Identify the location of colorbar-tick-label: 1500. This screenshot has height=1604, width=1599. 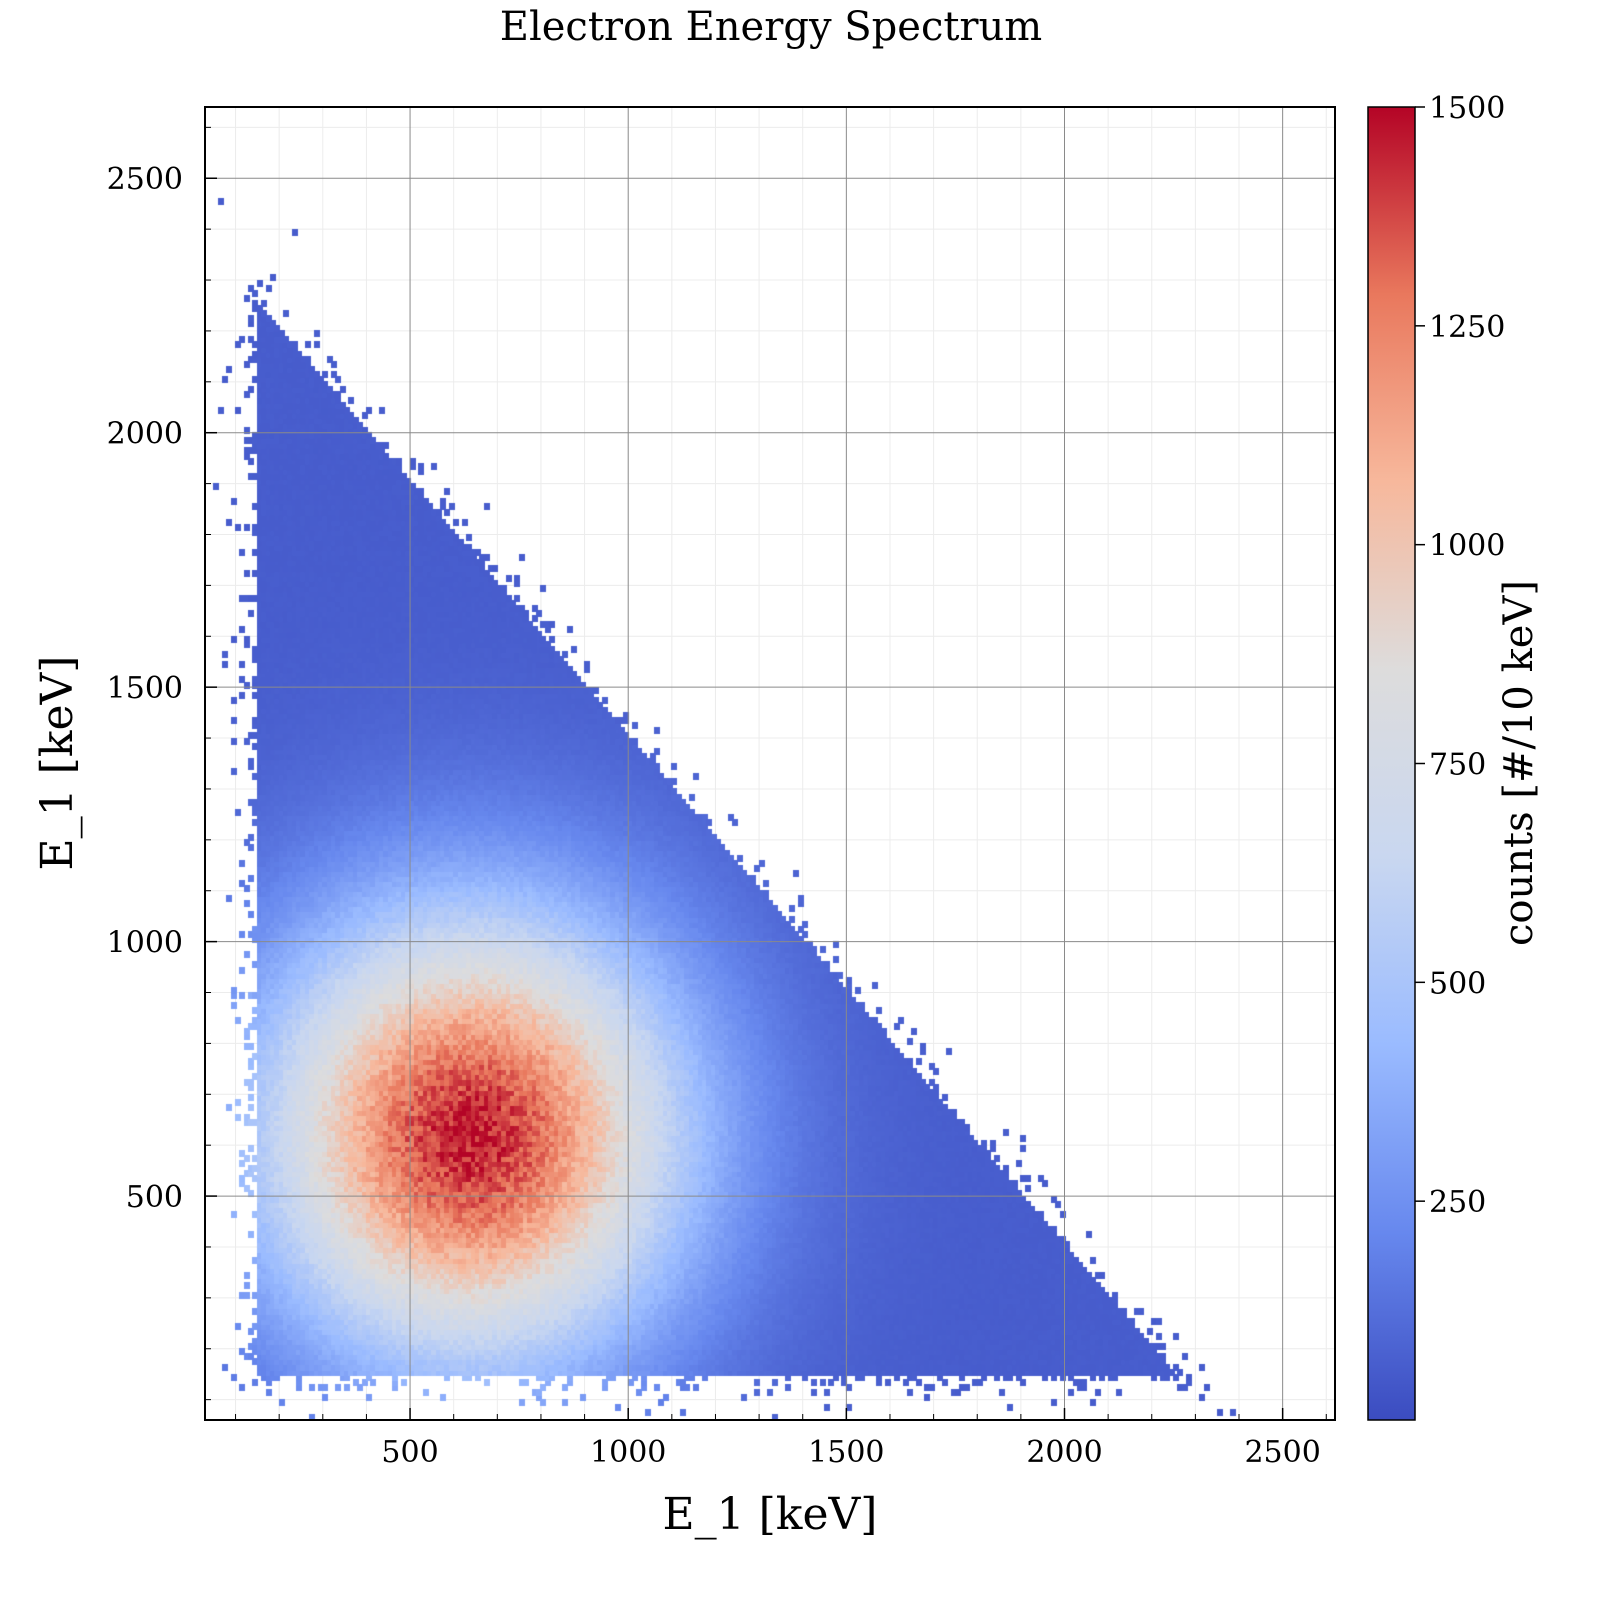
(1467, 108).